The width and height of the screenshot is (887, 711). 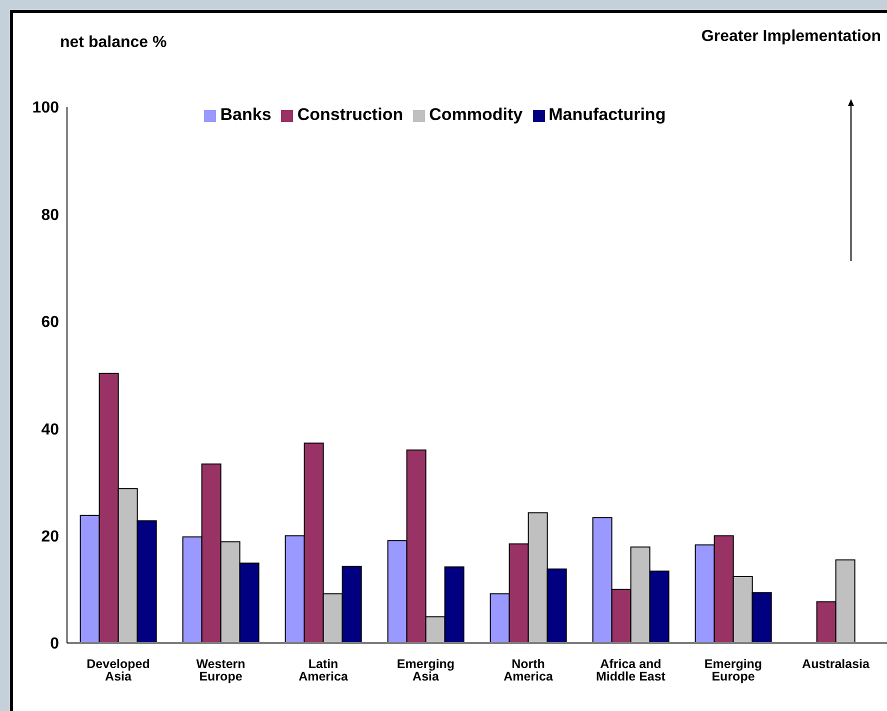 What do you see at coordinates (50, 323) in the screenshot?
I see `y-tick-label: 60` at bounding box center [50, 323].